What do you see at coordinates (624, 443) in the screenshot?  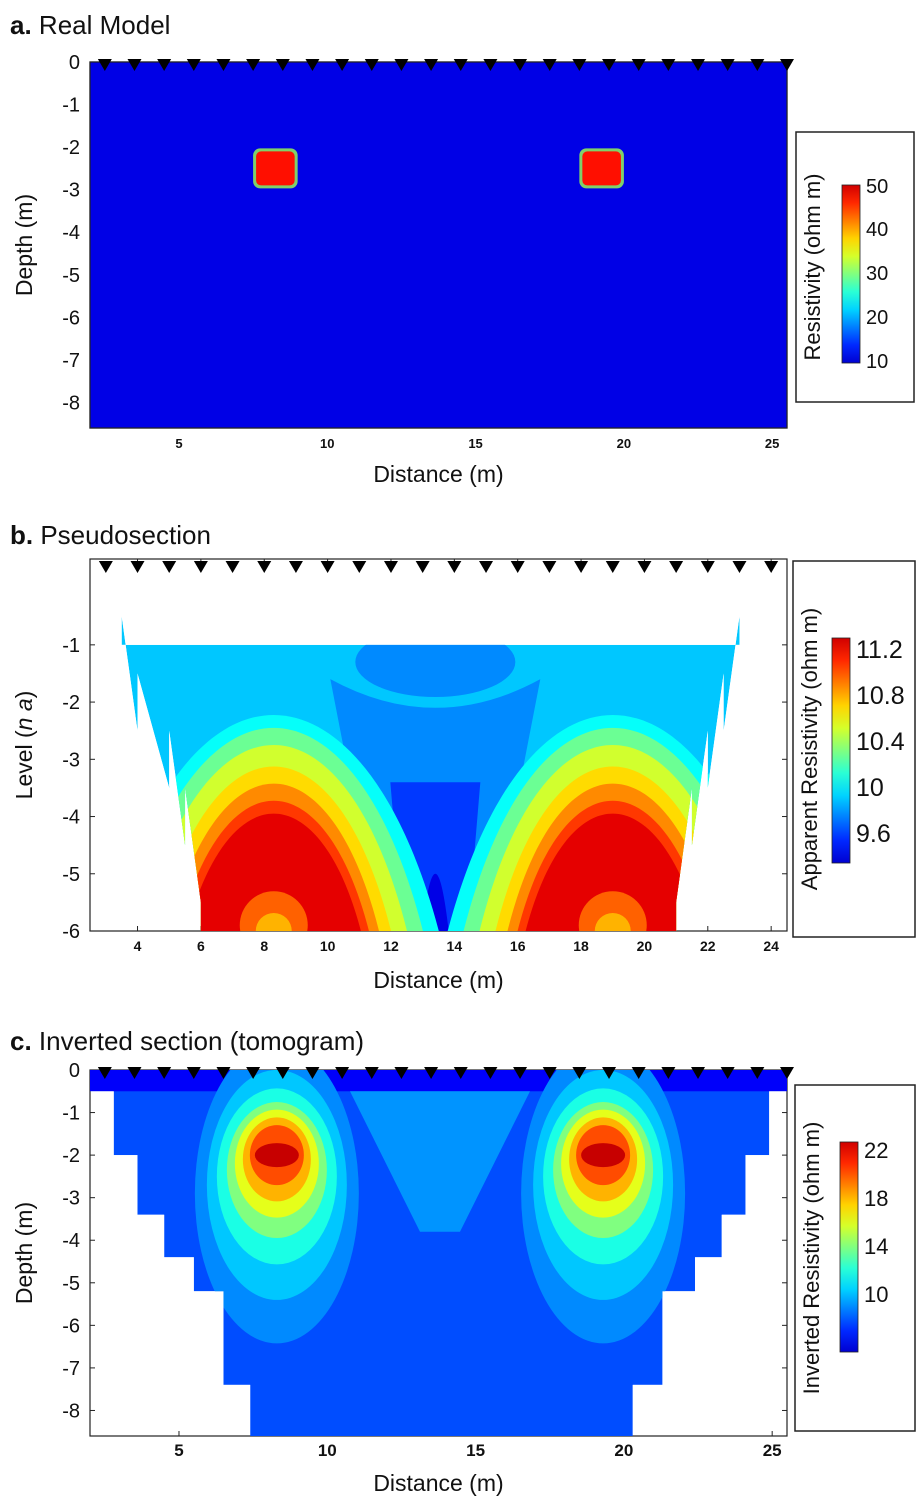 I see `panel-a-x-tick-label: 20` at bounding box center [624, 443].